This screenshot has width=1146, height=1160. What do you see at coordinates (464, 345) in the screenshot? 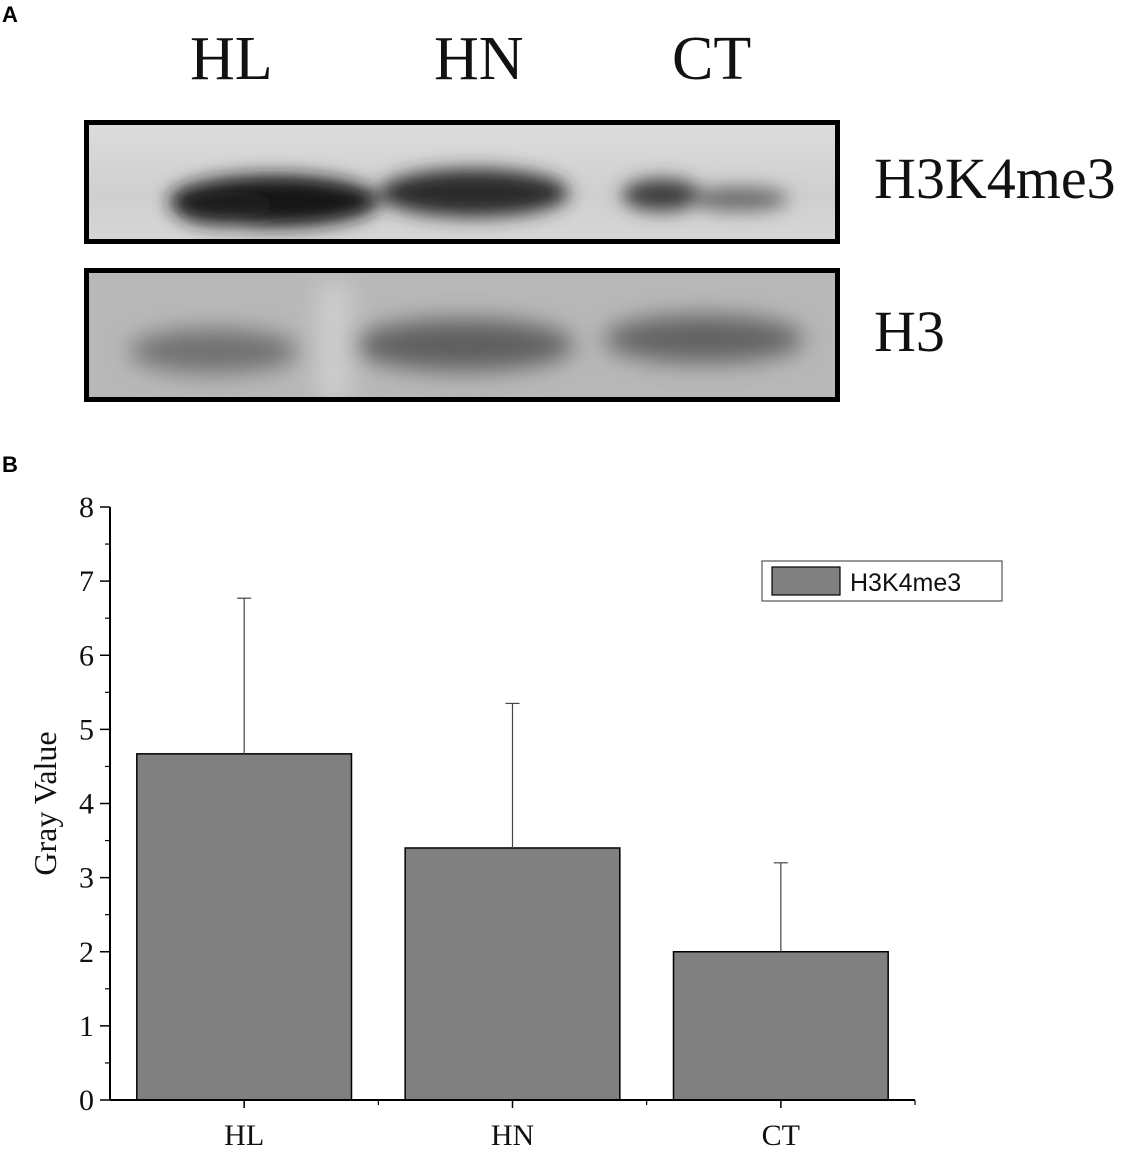
I see `h3-band-hn` at bounding box center [464, 345].